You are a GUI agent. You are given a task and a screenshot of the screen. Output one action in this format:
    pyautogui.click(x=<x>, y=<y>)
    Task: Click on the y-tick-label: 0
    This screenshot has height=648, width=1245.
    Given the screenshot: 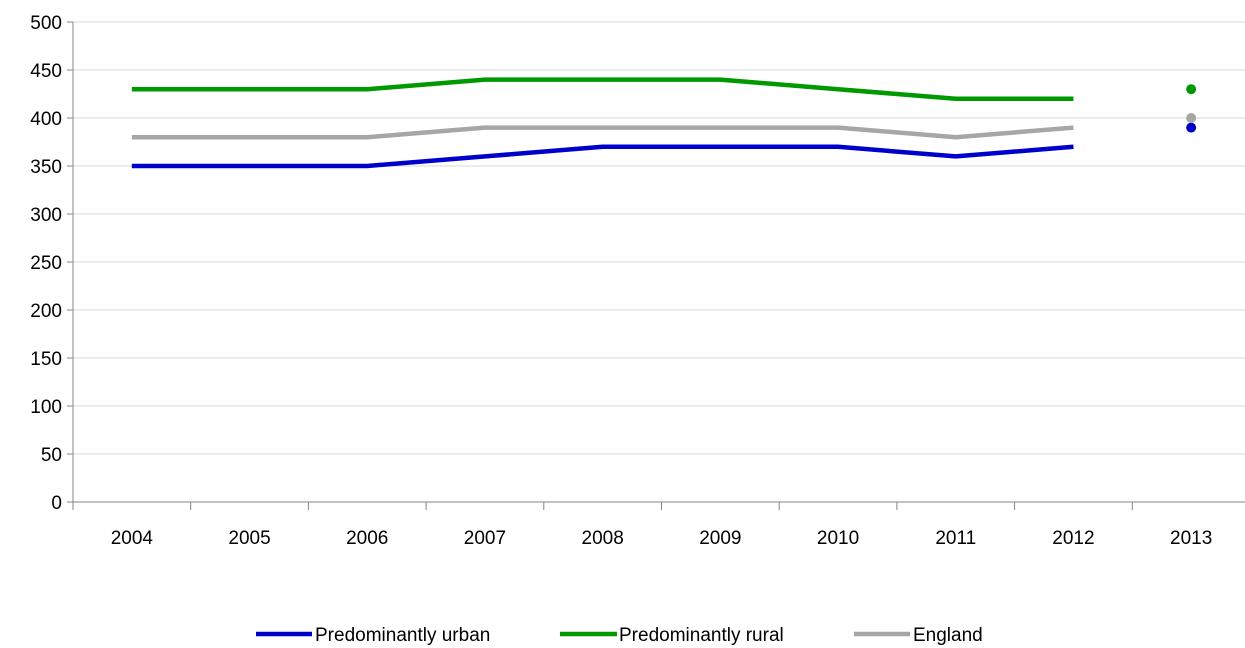 What is the action you would take?
    pyautogui.click(x=56, y=503)
    